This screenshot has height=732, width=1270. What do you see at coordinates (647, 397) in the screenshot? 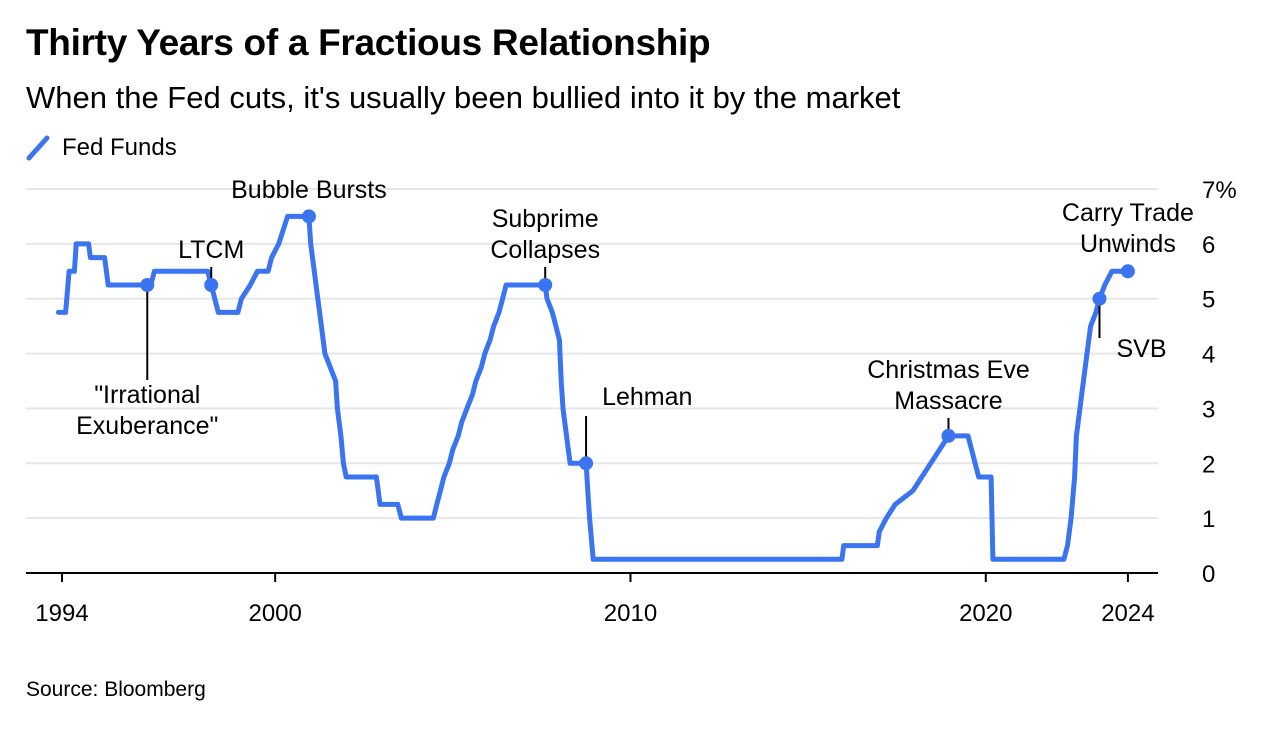
I see `annotation-label-4-line-0: Lehman` at bounding box center [647, 397].